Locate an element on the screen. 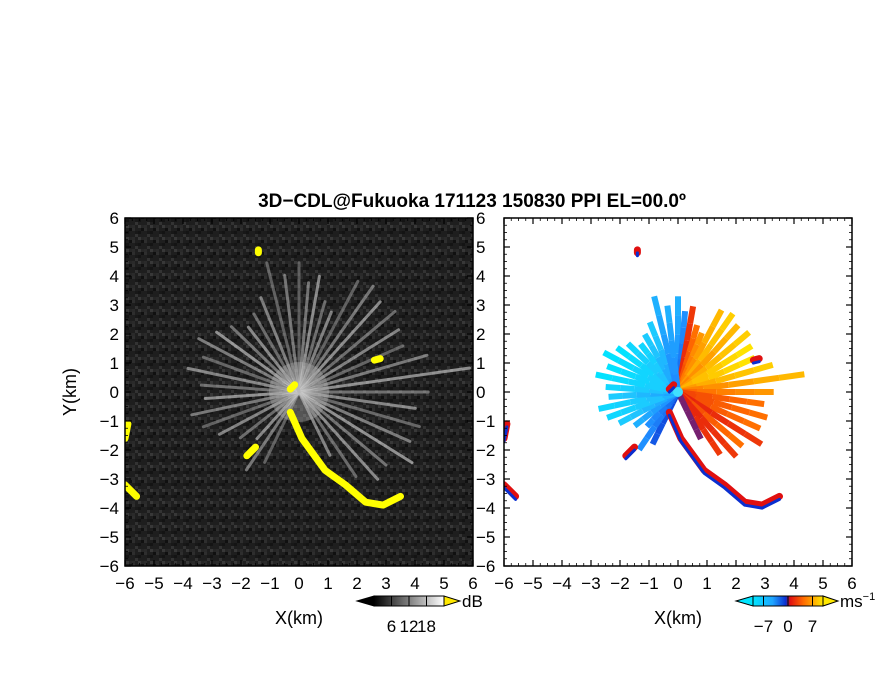 The image size is (880, 680). y-tick-label: 4 is located at coordinates (480, 276).